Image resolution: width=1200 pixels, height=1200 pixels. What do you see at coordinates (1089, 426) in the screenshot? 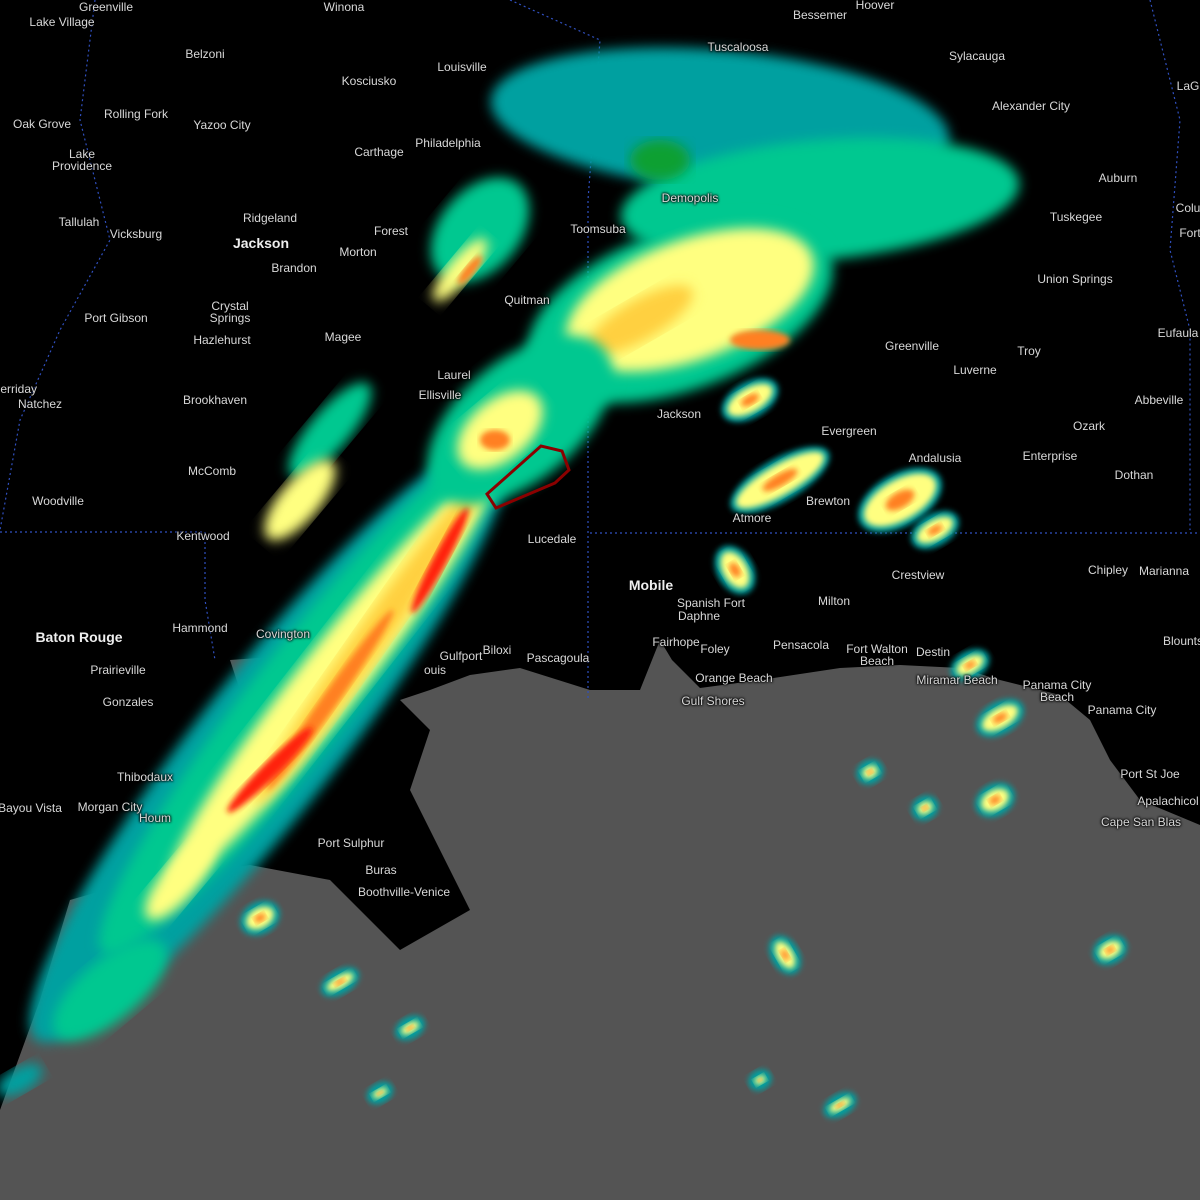
I see `city-label: Ozark` at bounding box center [1089, 426].